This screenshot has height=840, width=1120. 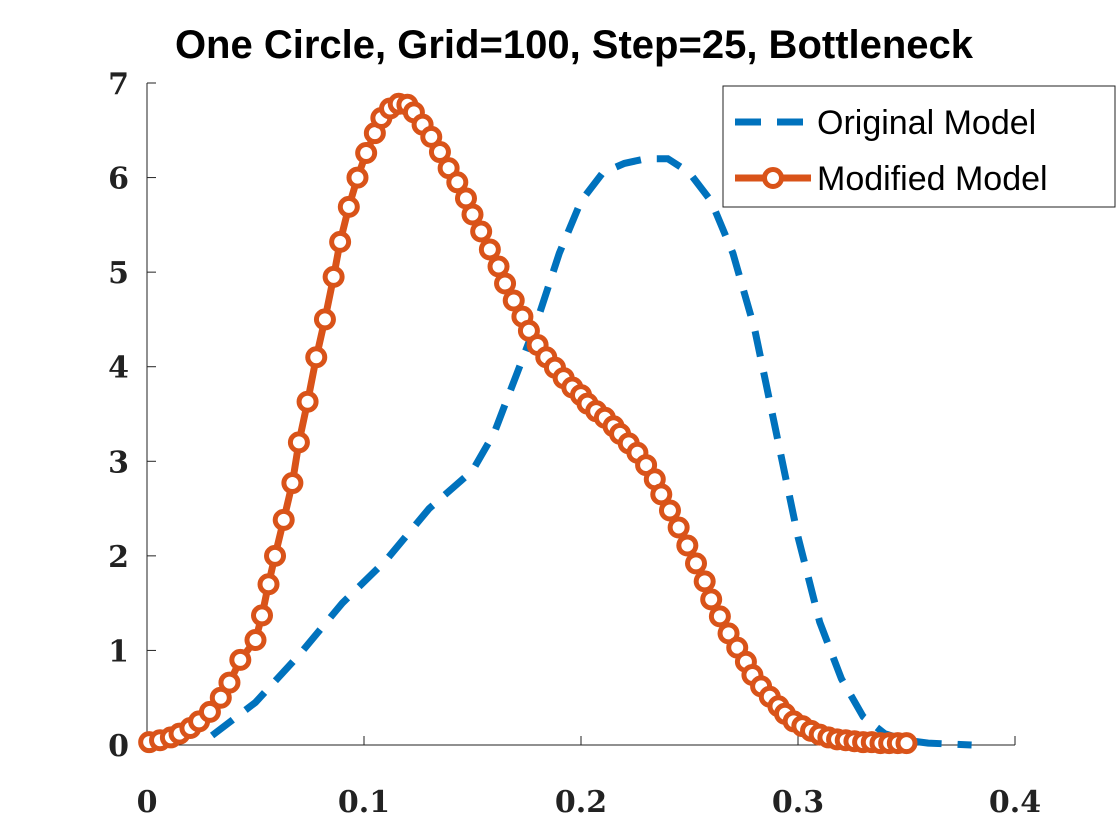 I want to click on legend-label: Original Model, so click(x=926, y=123).